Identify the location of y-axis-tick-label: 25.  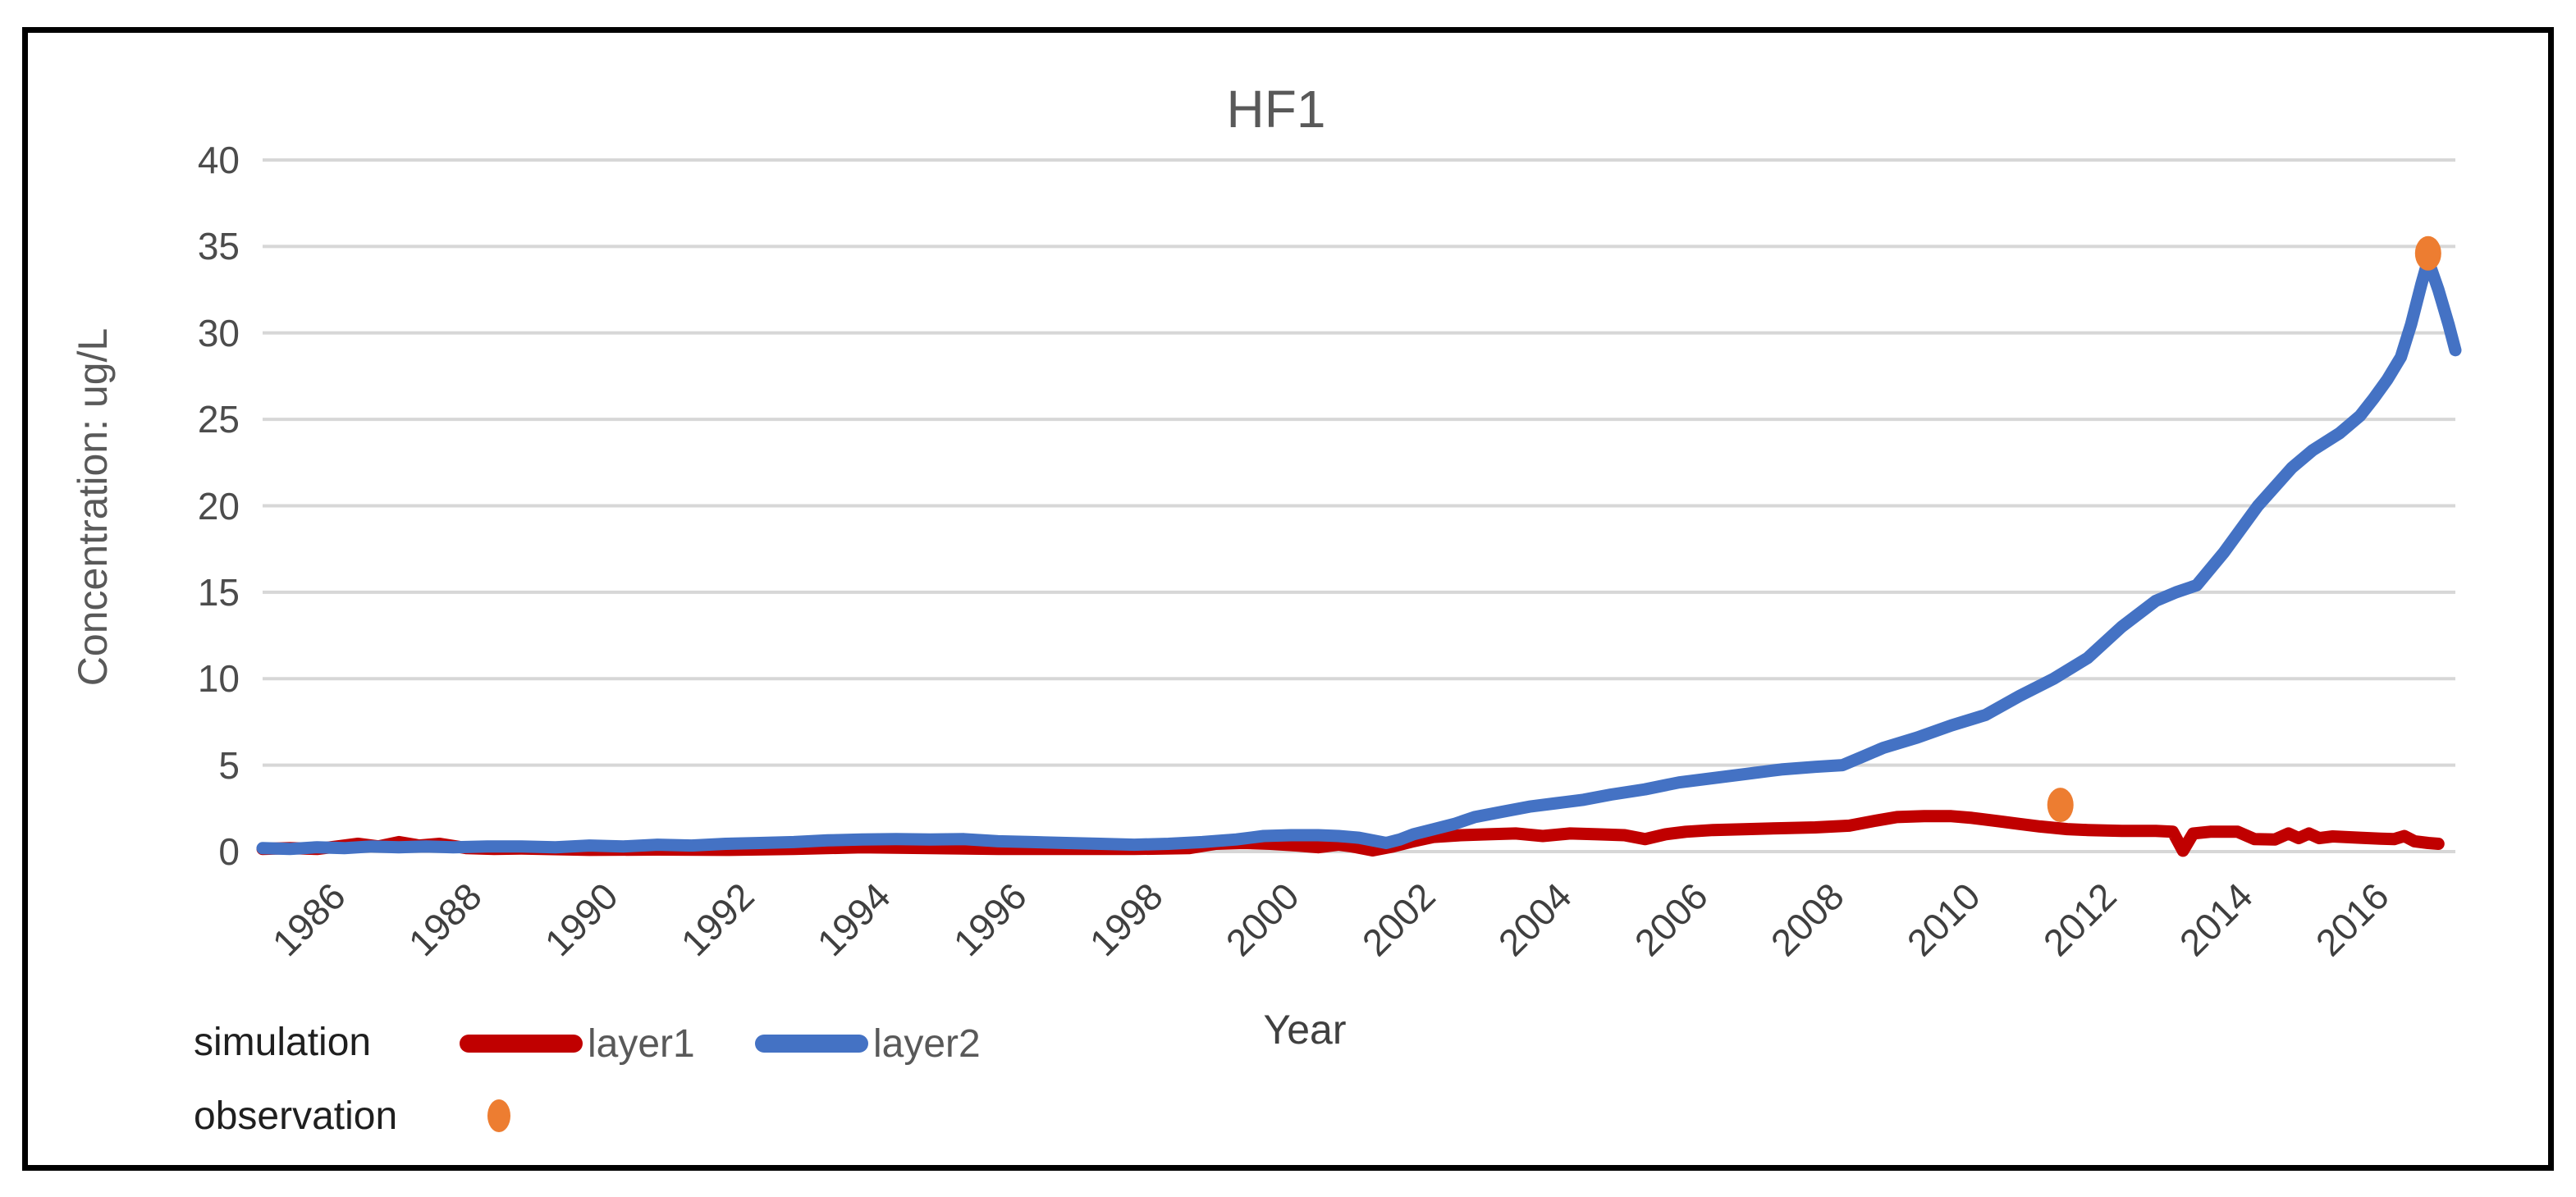
(218, 419).